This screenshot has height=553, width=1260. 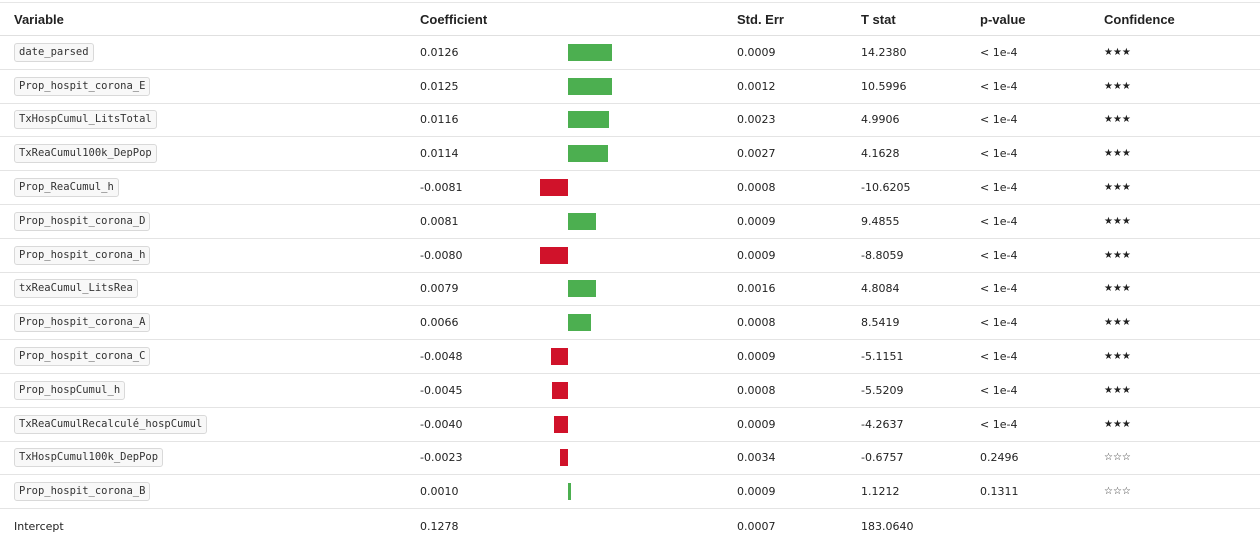 What do you see at coordinates (441, 458) in the screenshot?
I see `coefficient-value: -0.0023` at bounding box center [441, 458].